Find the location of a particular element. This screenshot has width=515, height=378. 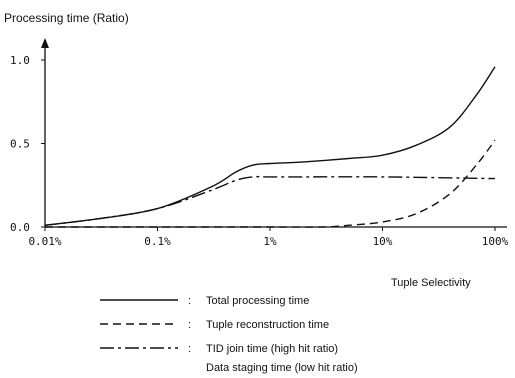

y-tick-label: 1.0 is located at coordinates (20, 60).